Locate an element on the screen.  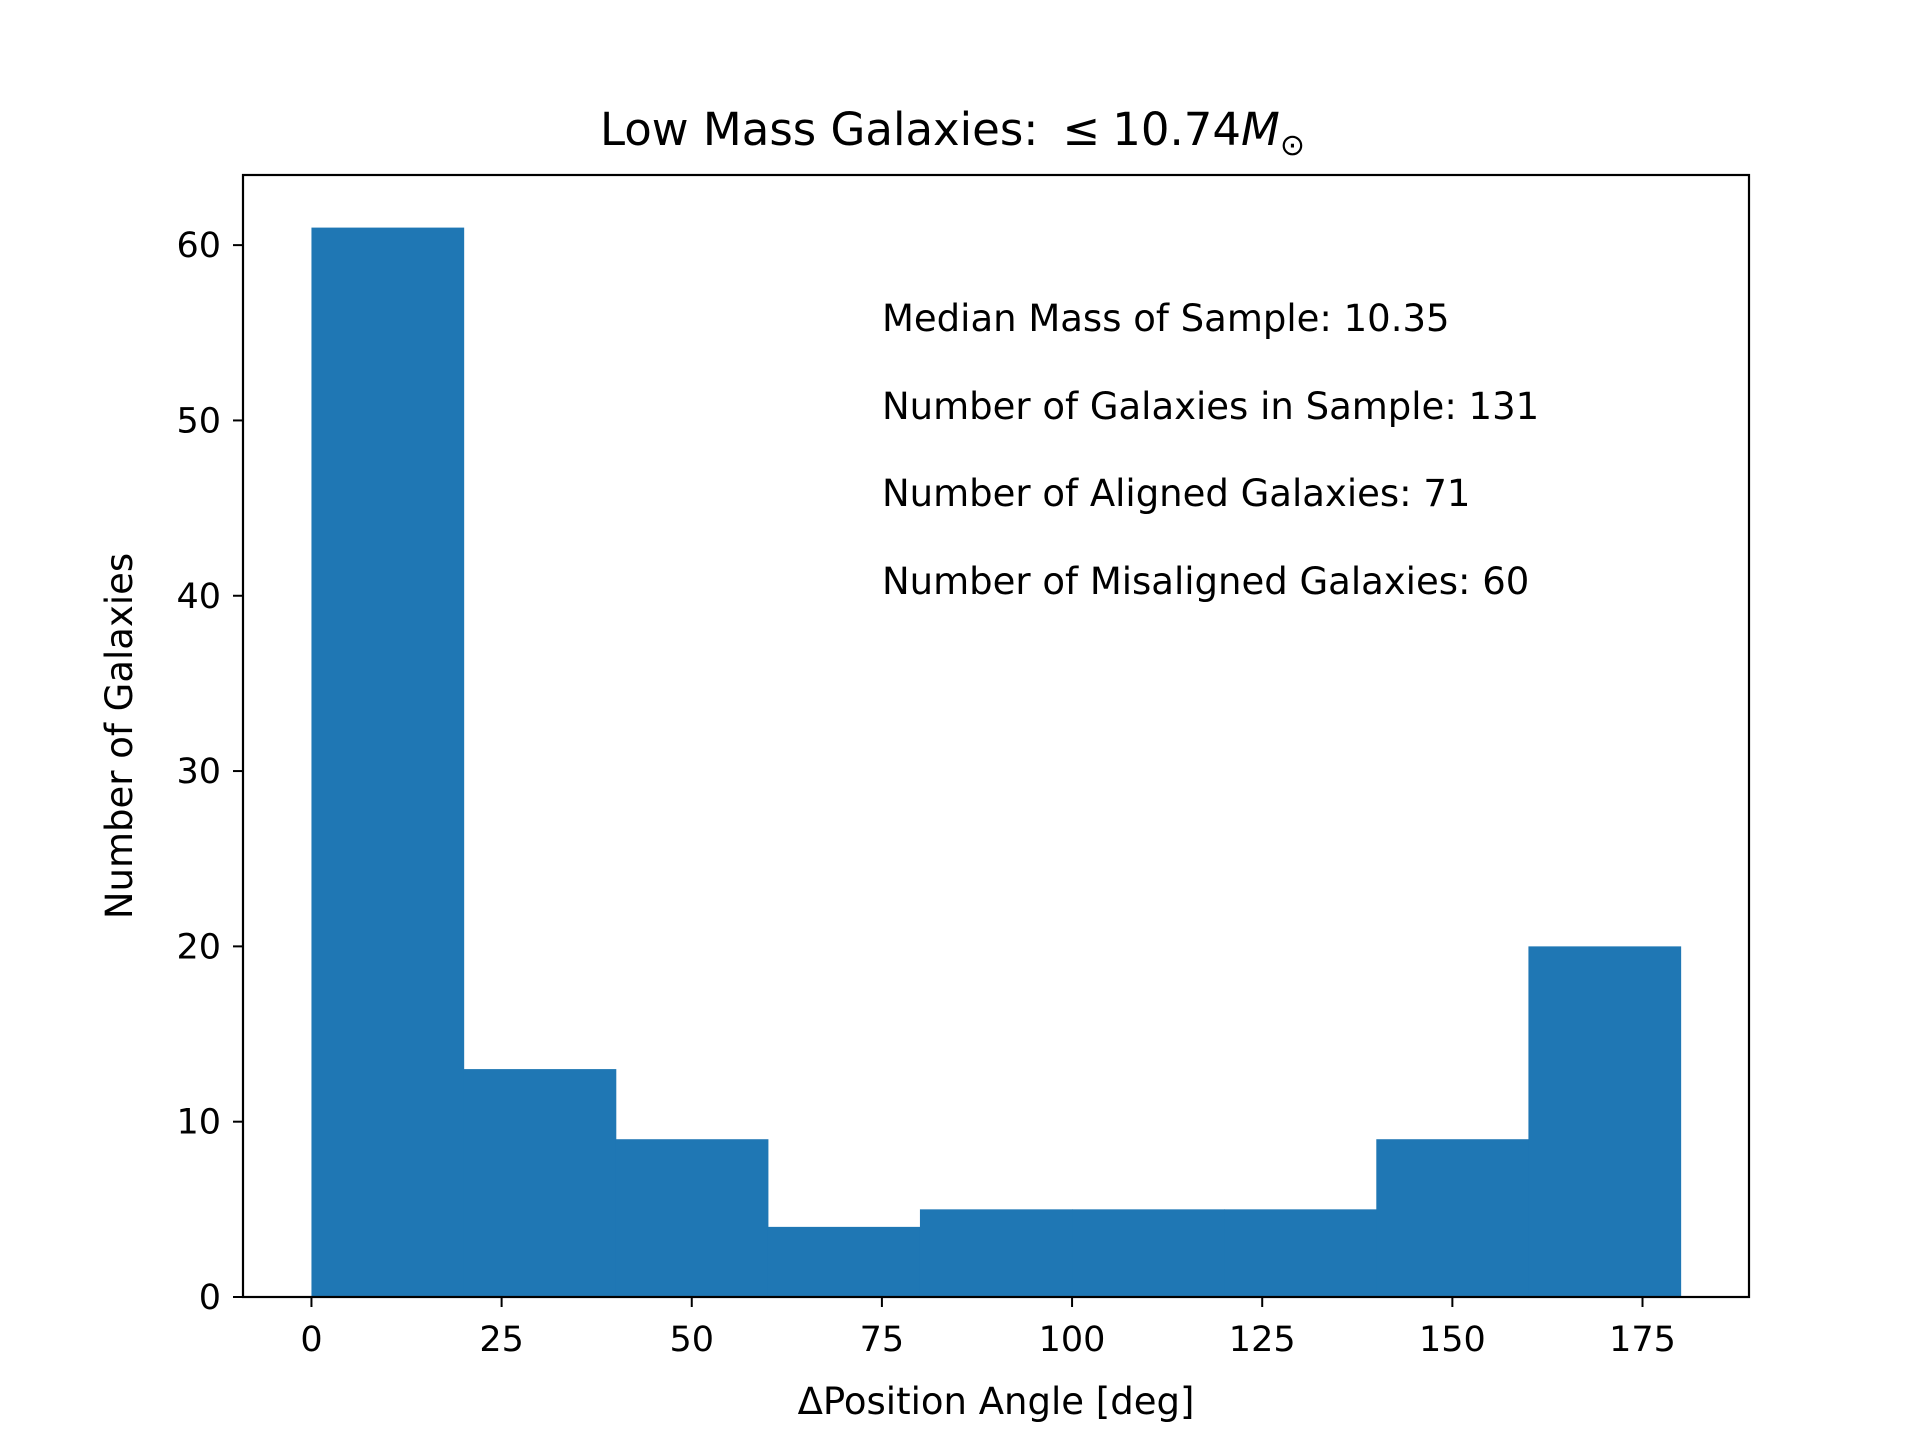
chart-title-subscript: ⊙ is located at coordinates (1292, 145).